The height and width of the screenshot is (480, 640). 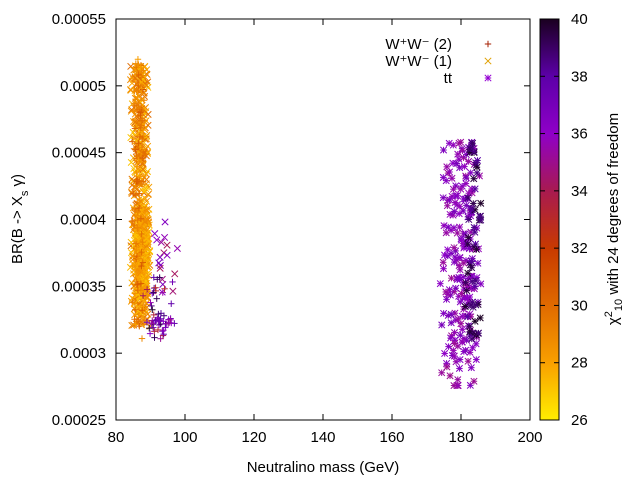 I want to click on legend-marker-plus, so click(x=488, y=44).